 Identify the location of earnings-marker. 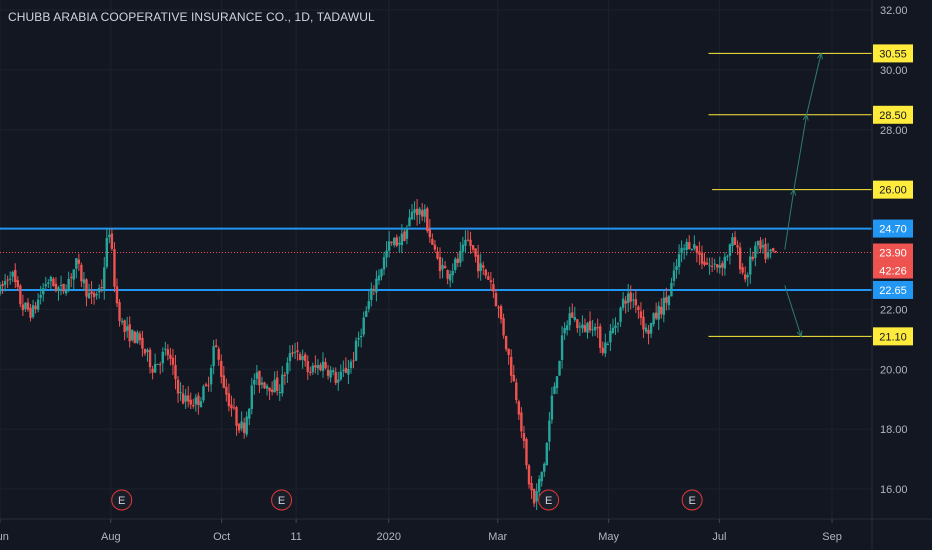
(692, 500).